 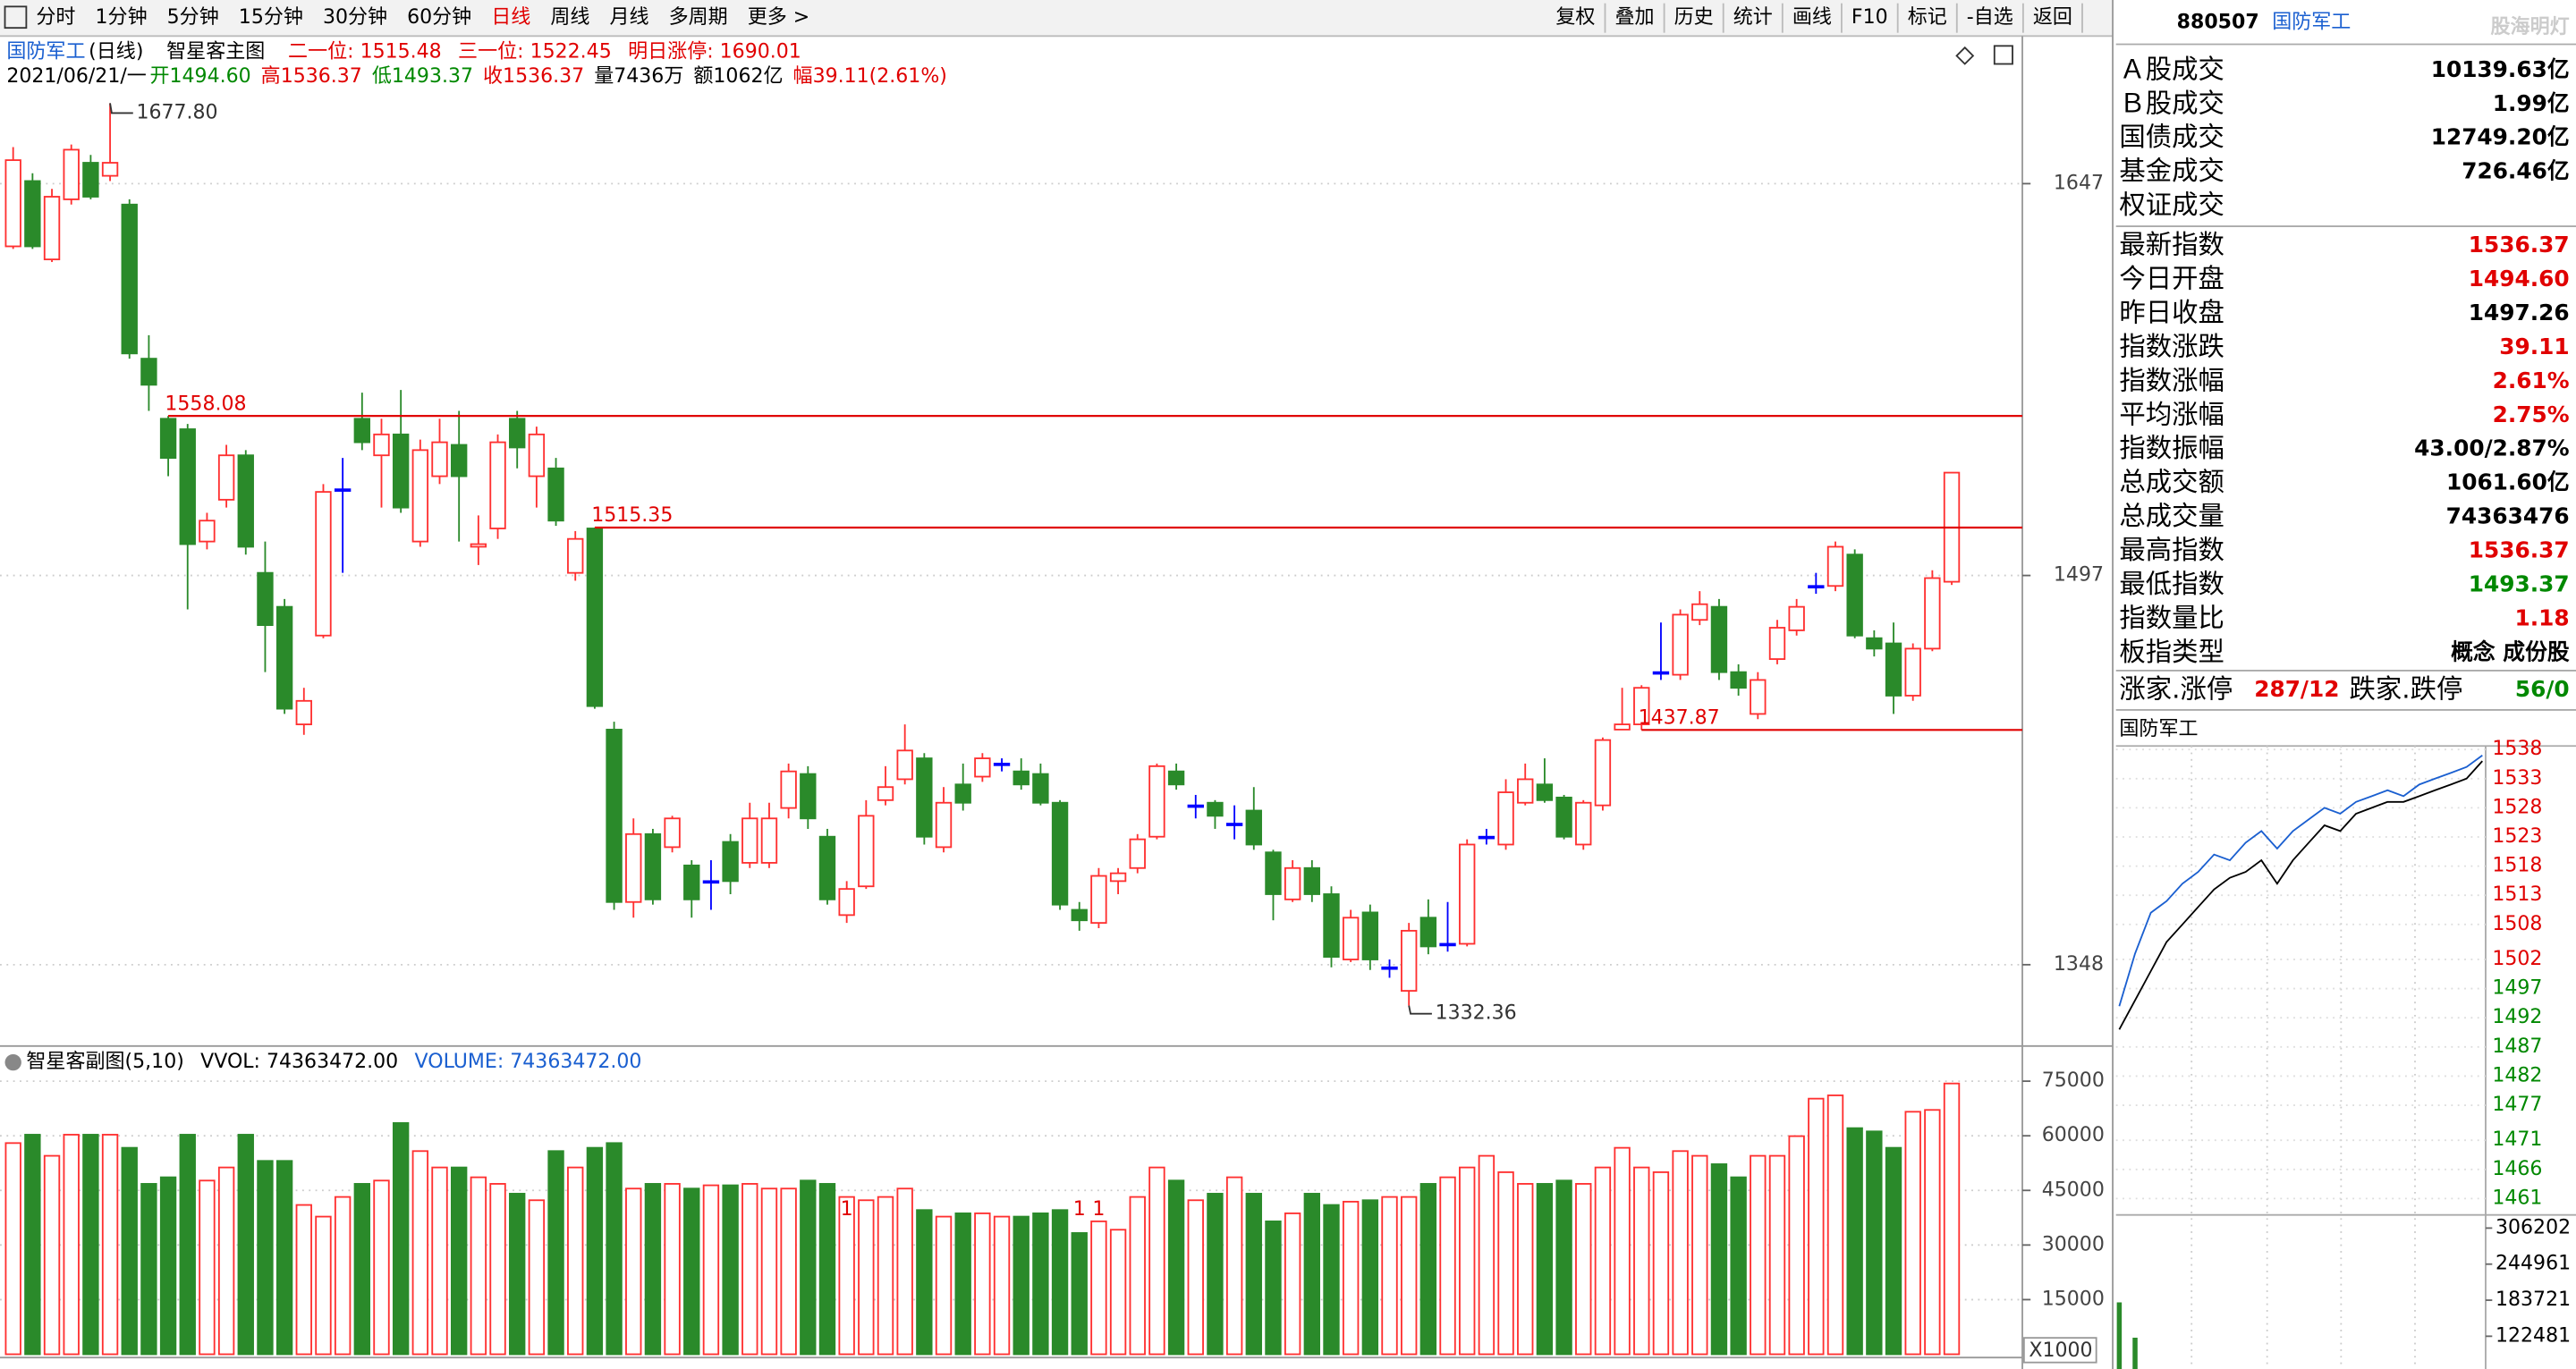 I want to click on level-label: 1515.35, so click(x=632, y=516).